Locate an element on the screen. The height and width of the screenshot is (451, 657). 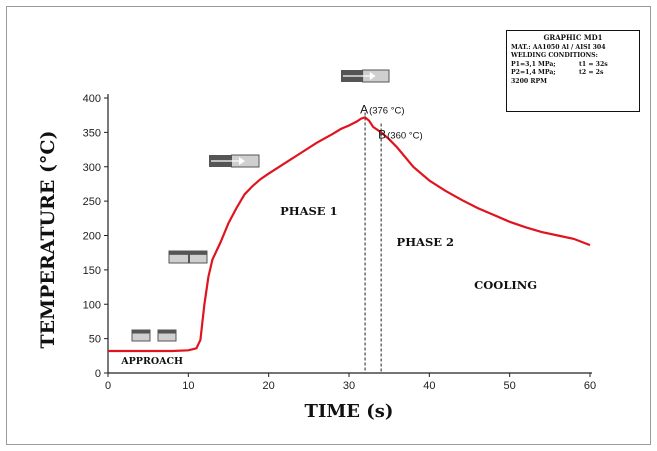
phase1-icon-arrowhead is located at coordinates (242, 161).